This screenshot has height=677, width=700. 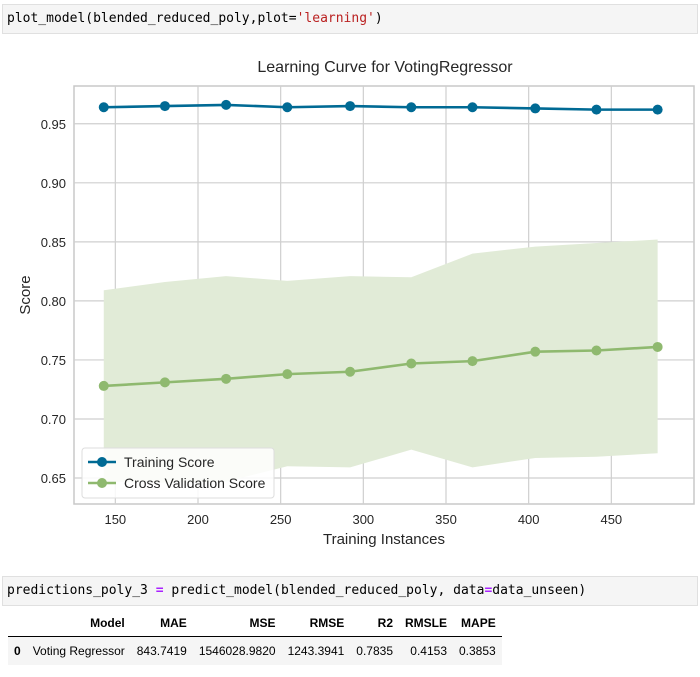 What do you see at coordinates (324, 590) in the screenshot?
I see `code-text: predict_model(blended_reduced_poly, data` at bounding box center [324, 590].